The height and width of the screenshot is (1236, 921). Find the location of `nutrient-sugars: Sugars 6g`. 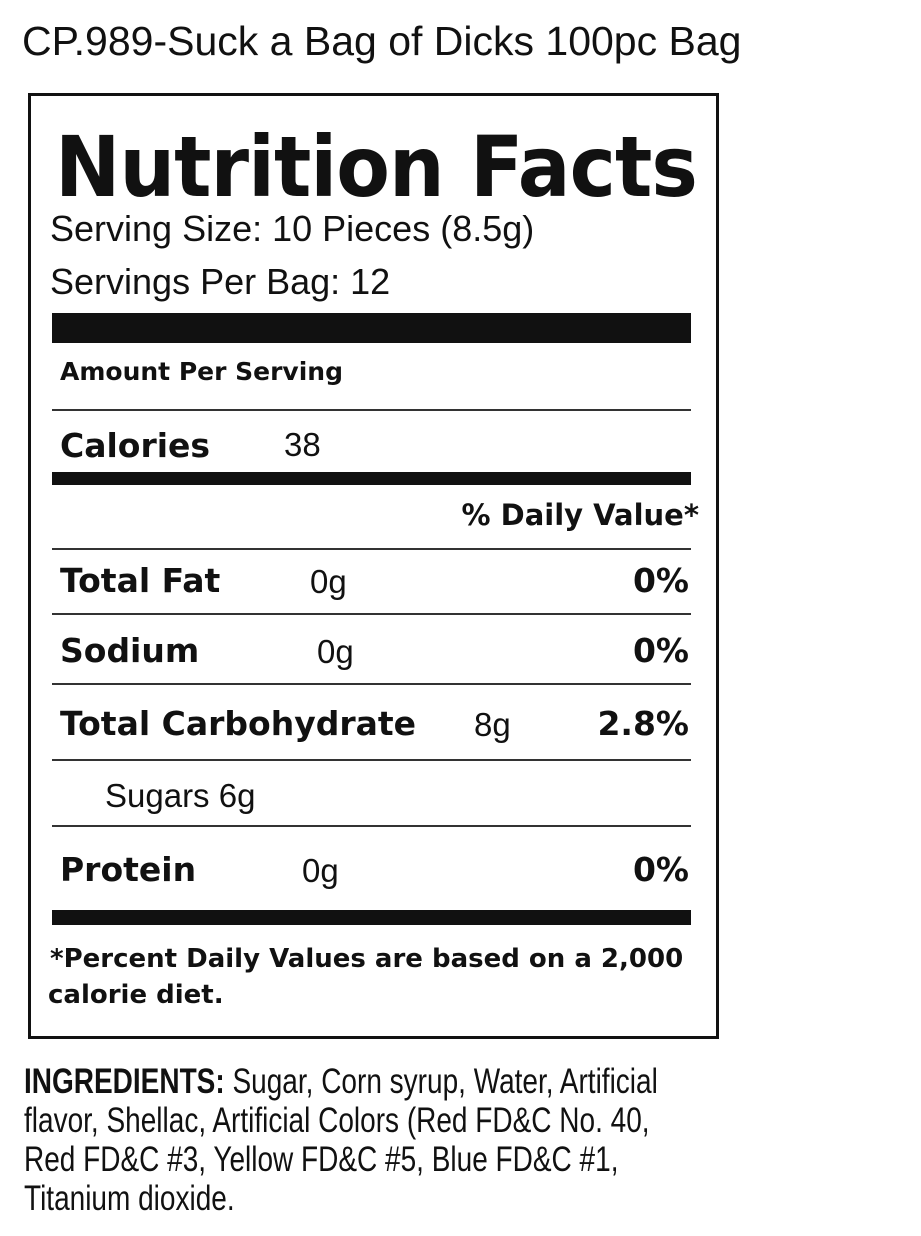

nutrient-sugars: Sugars 6g is located at coordinates (180, 795).